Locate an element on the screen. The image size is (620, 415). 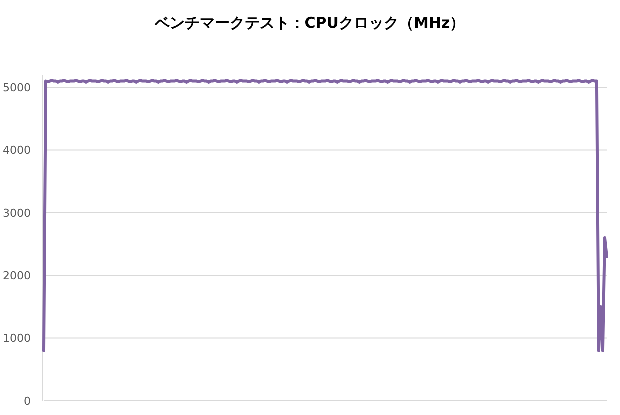
chart-title: ベンチマークテスト：CPUクロック（MHz） is located at coordinates (310, 23).